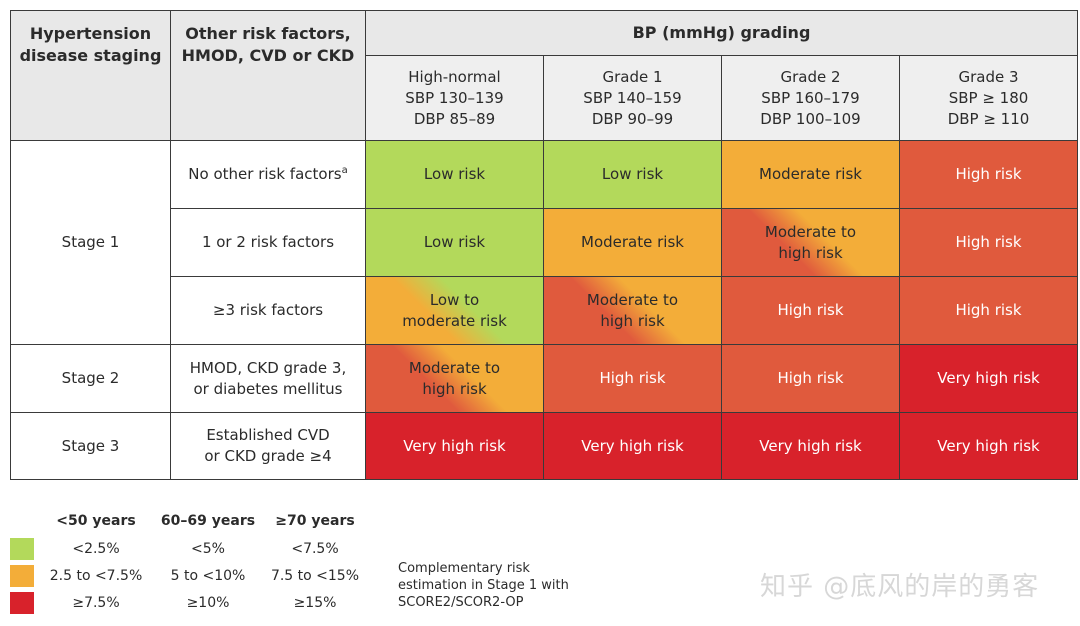  Describe the element at coordinates (988, 118) in the screenshot. I see `grade-dbp: DBP ≥ 110` at that location.